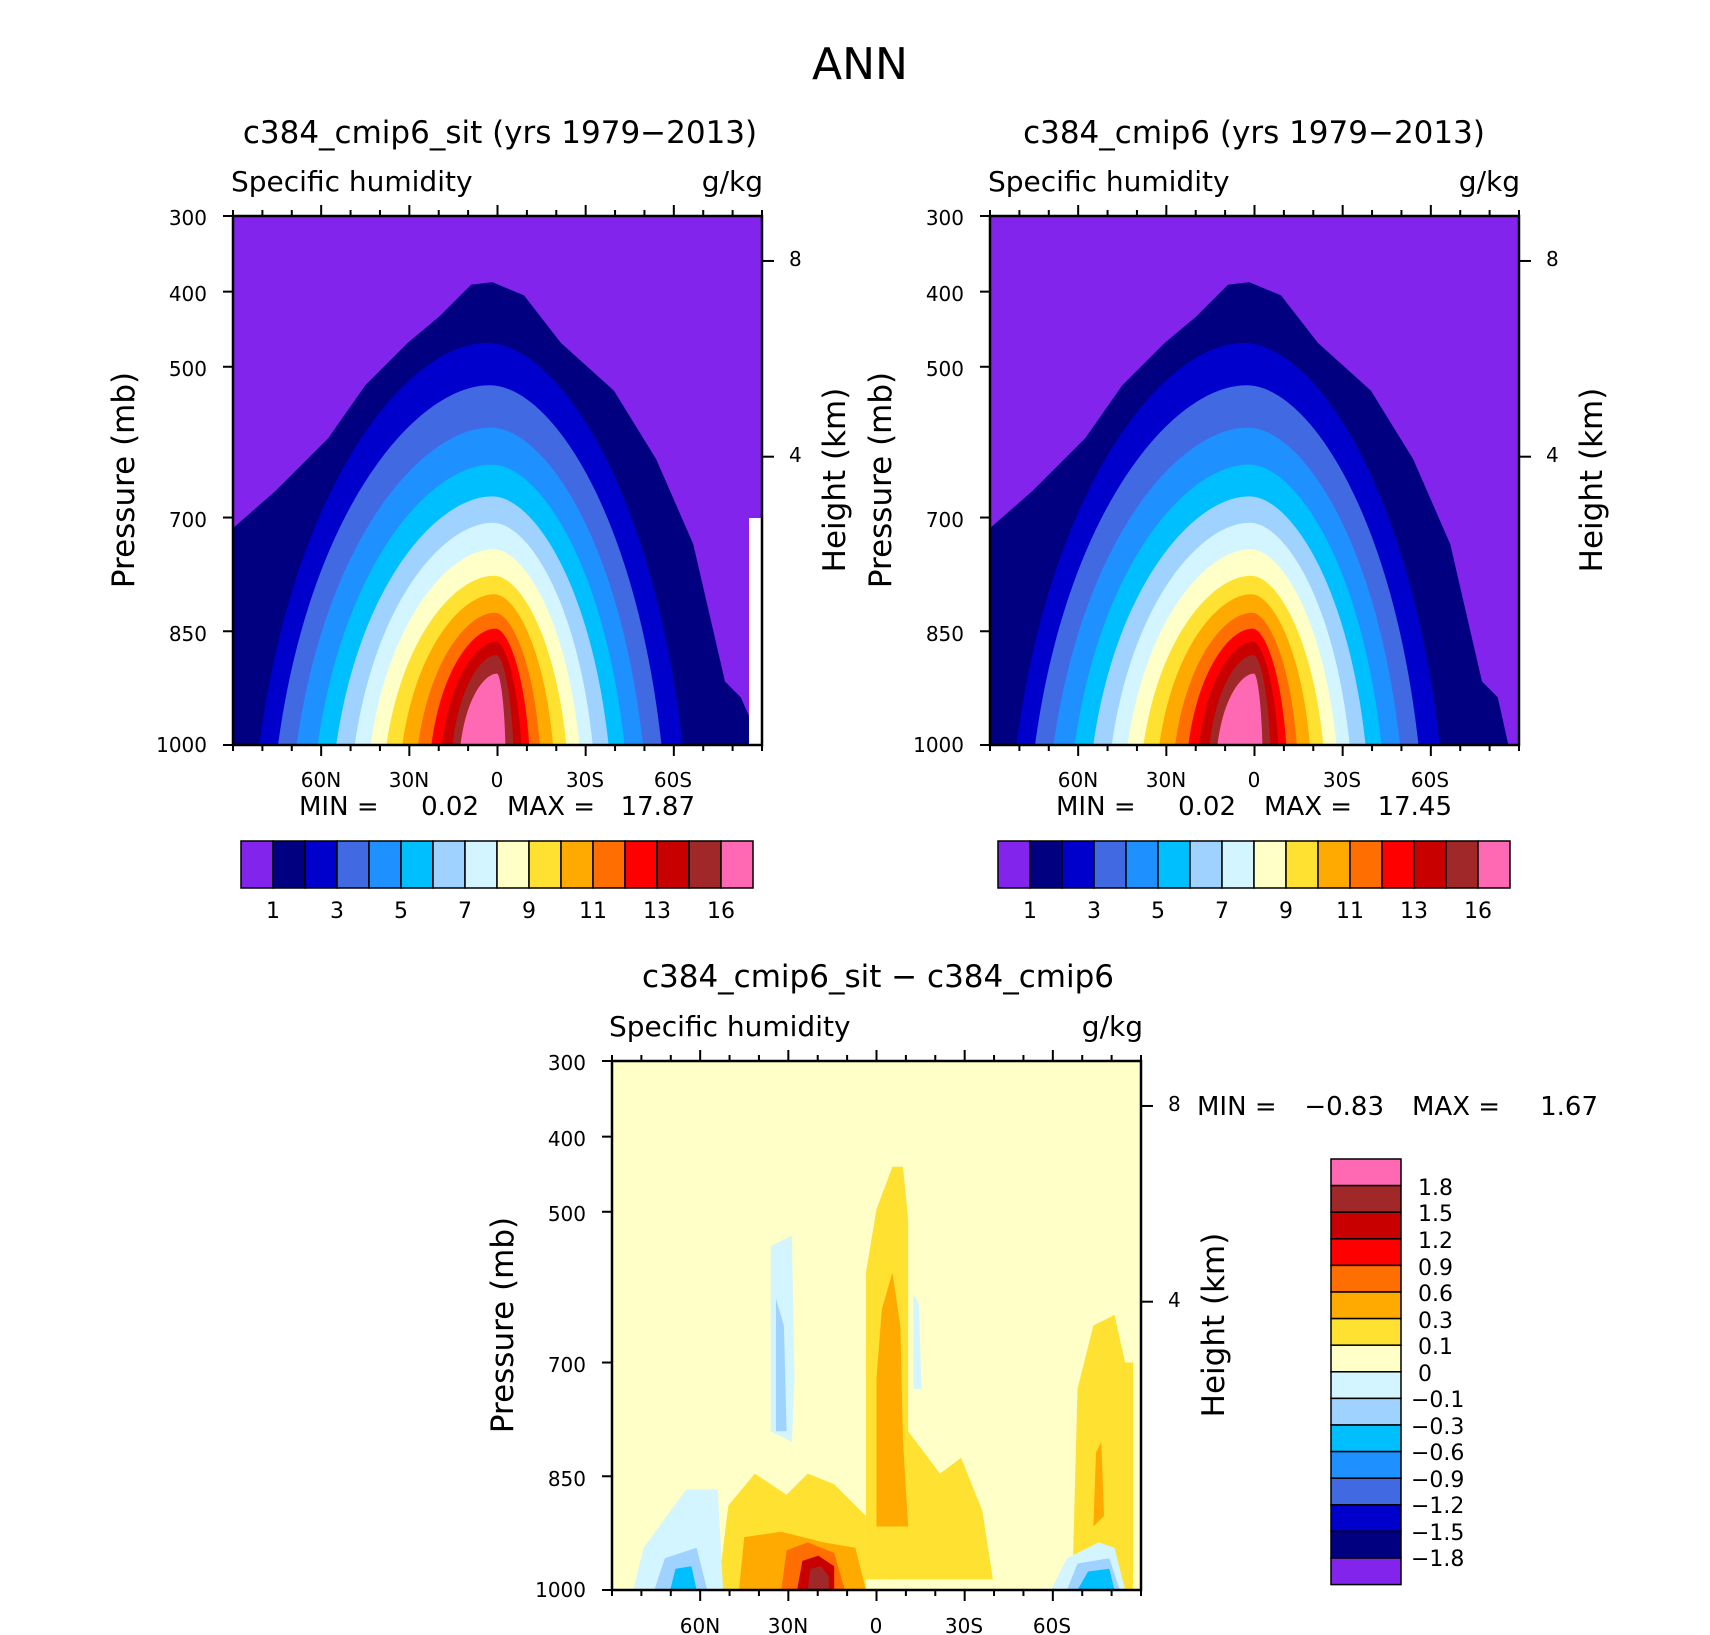 The image size is (1710, 1635). Describe the element at coordinates (1437, 1400) in the screenshot. I see `cbar-label-neg0.1: −0.1` at that location.